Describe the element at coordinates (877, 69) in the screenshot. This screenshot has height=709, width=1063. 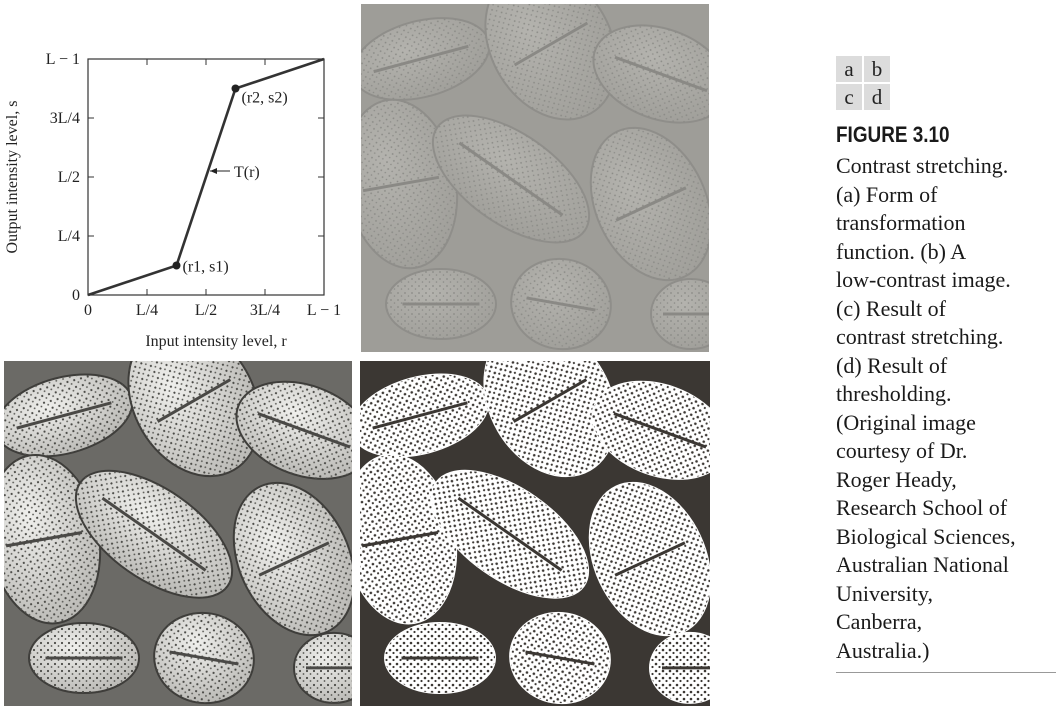
I see `panel-label-b: b` at that location.